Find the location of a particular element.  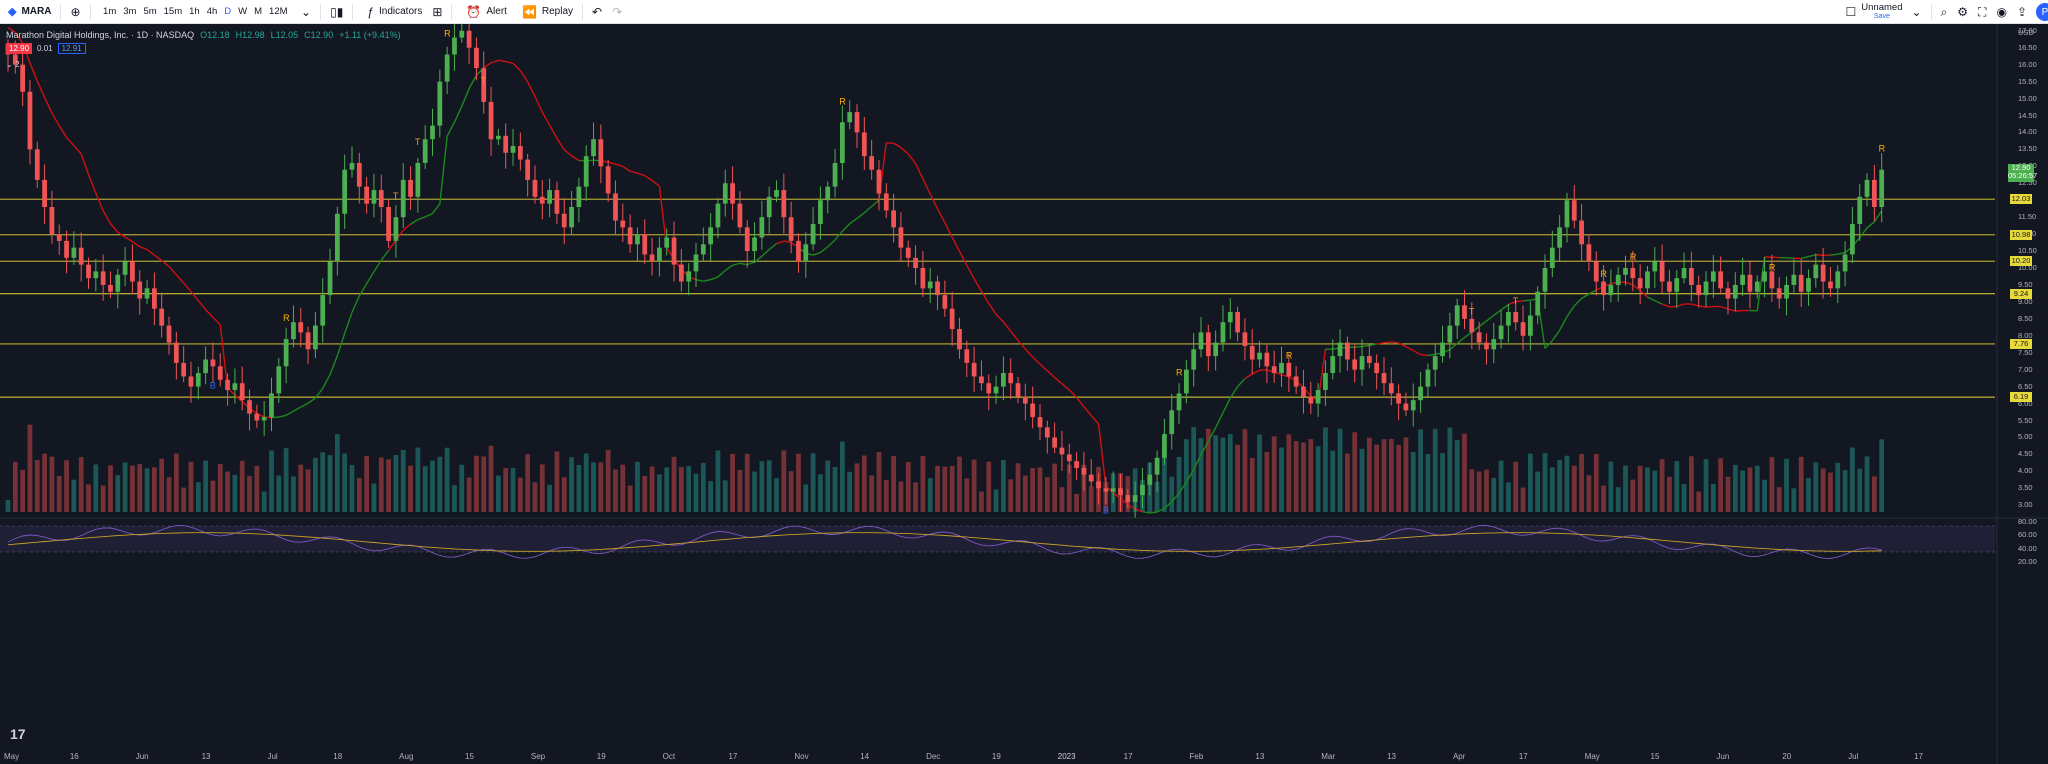

alert-button: ⏰ Alert is located at coordinates (484, 12).